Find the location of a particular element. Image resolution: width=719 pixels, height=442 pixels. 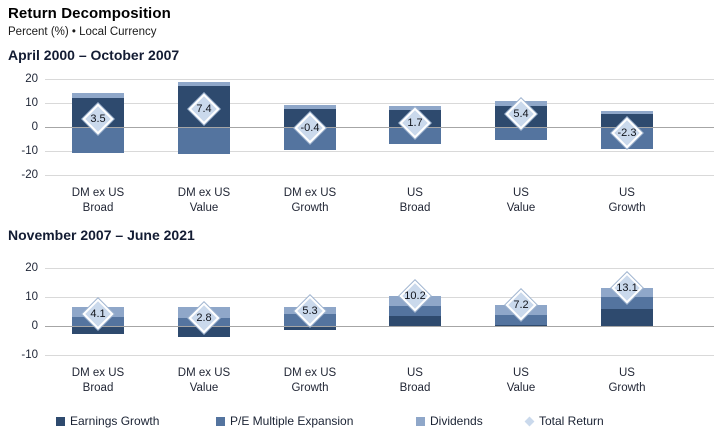

total-return-value: 4.1 is located at coordinates (98, 314).